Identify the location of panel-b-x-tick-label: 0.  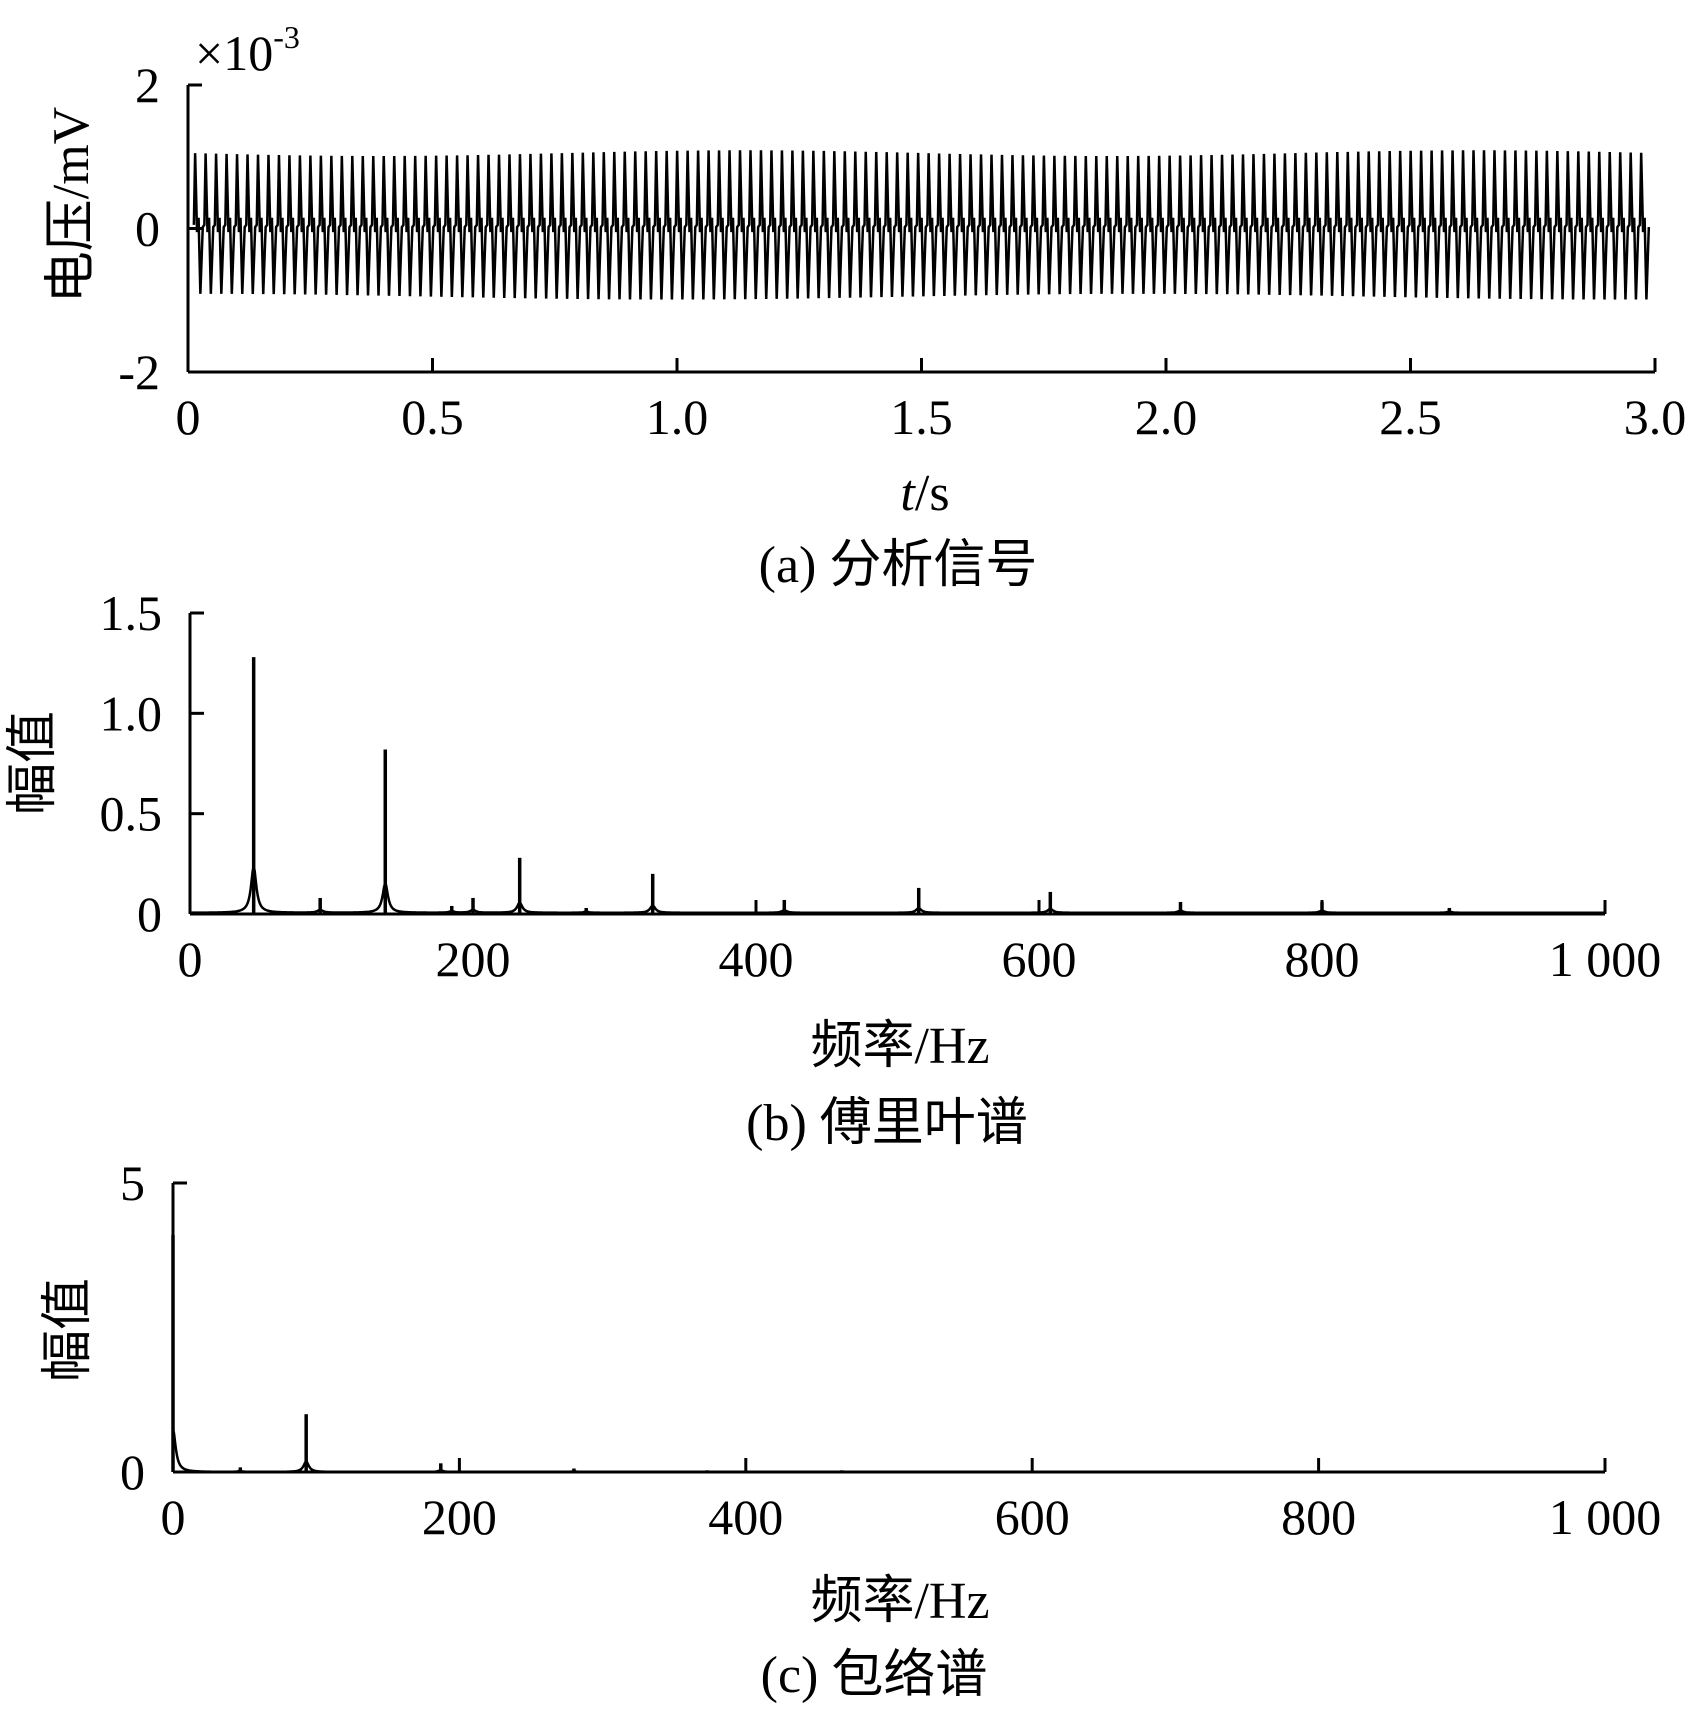
(190, 959).